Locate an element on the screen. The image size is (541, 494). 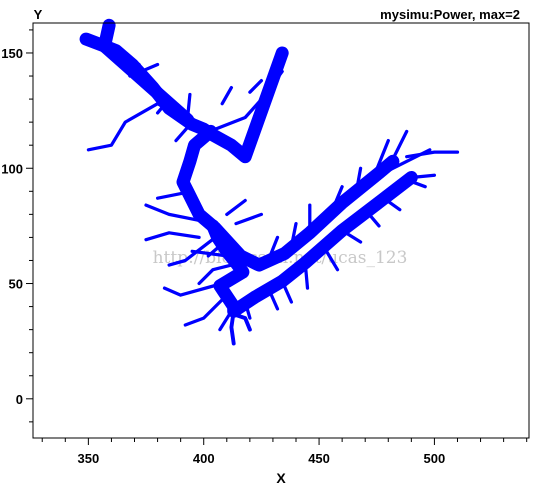
y-tick-label: 100 is located at coordinates (12, 168).